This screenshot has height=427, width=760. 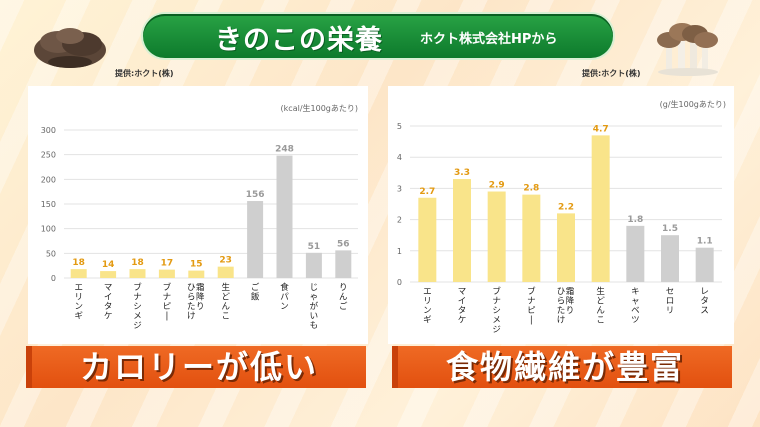 What do you see at coordinates (48, 204) in the screenshot?
I see `y-tick-label: 150` at bounding box center [48, 204].